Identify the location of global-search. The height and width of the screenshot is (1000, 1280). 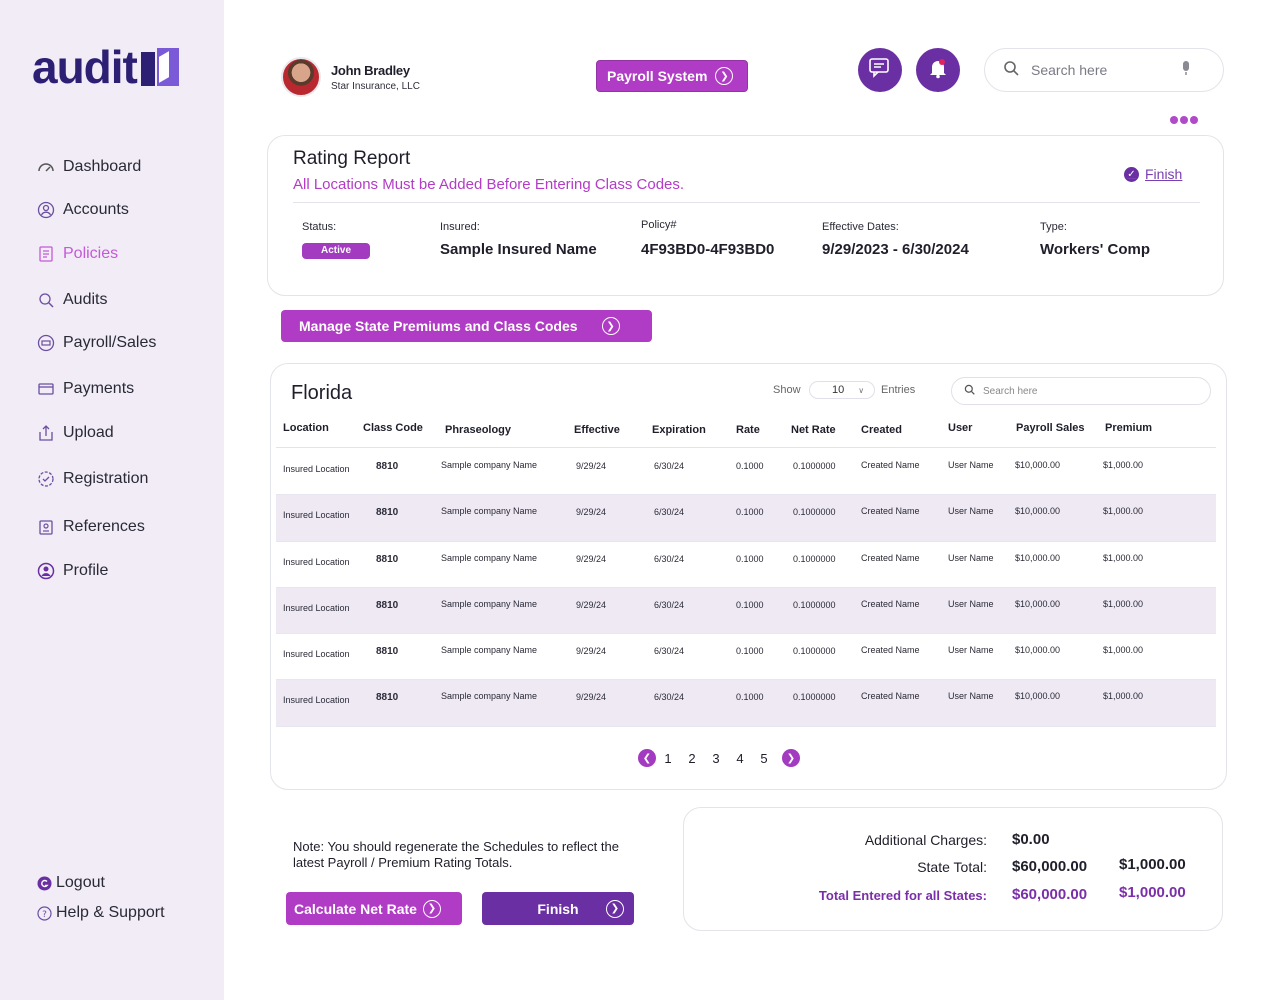
(1104, 70).